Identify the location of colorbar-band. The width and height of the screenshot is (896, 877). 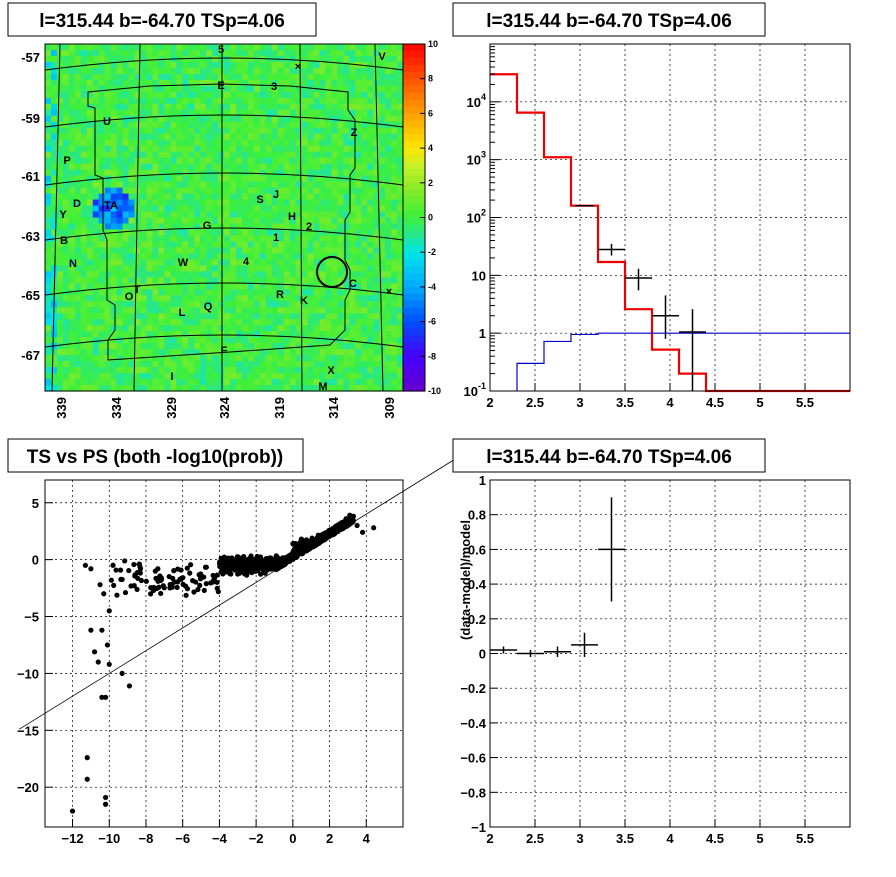
(414, 242).